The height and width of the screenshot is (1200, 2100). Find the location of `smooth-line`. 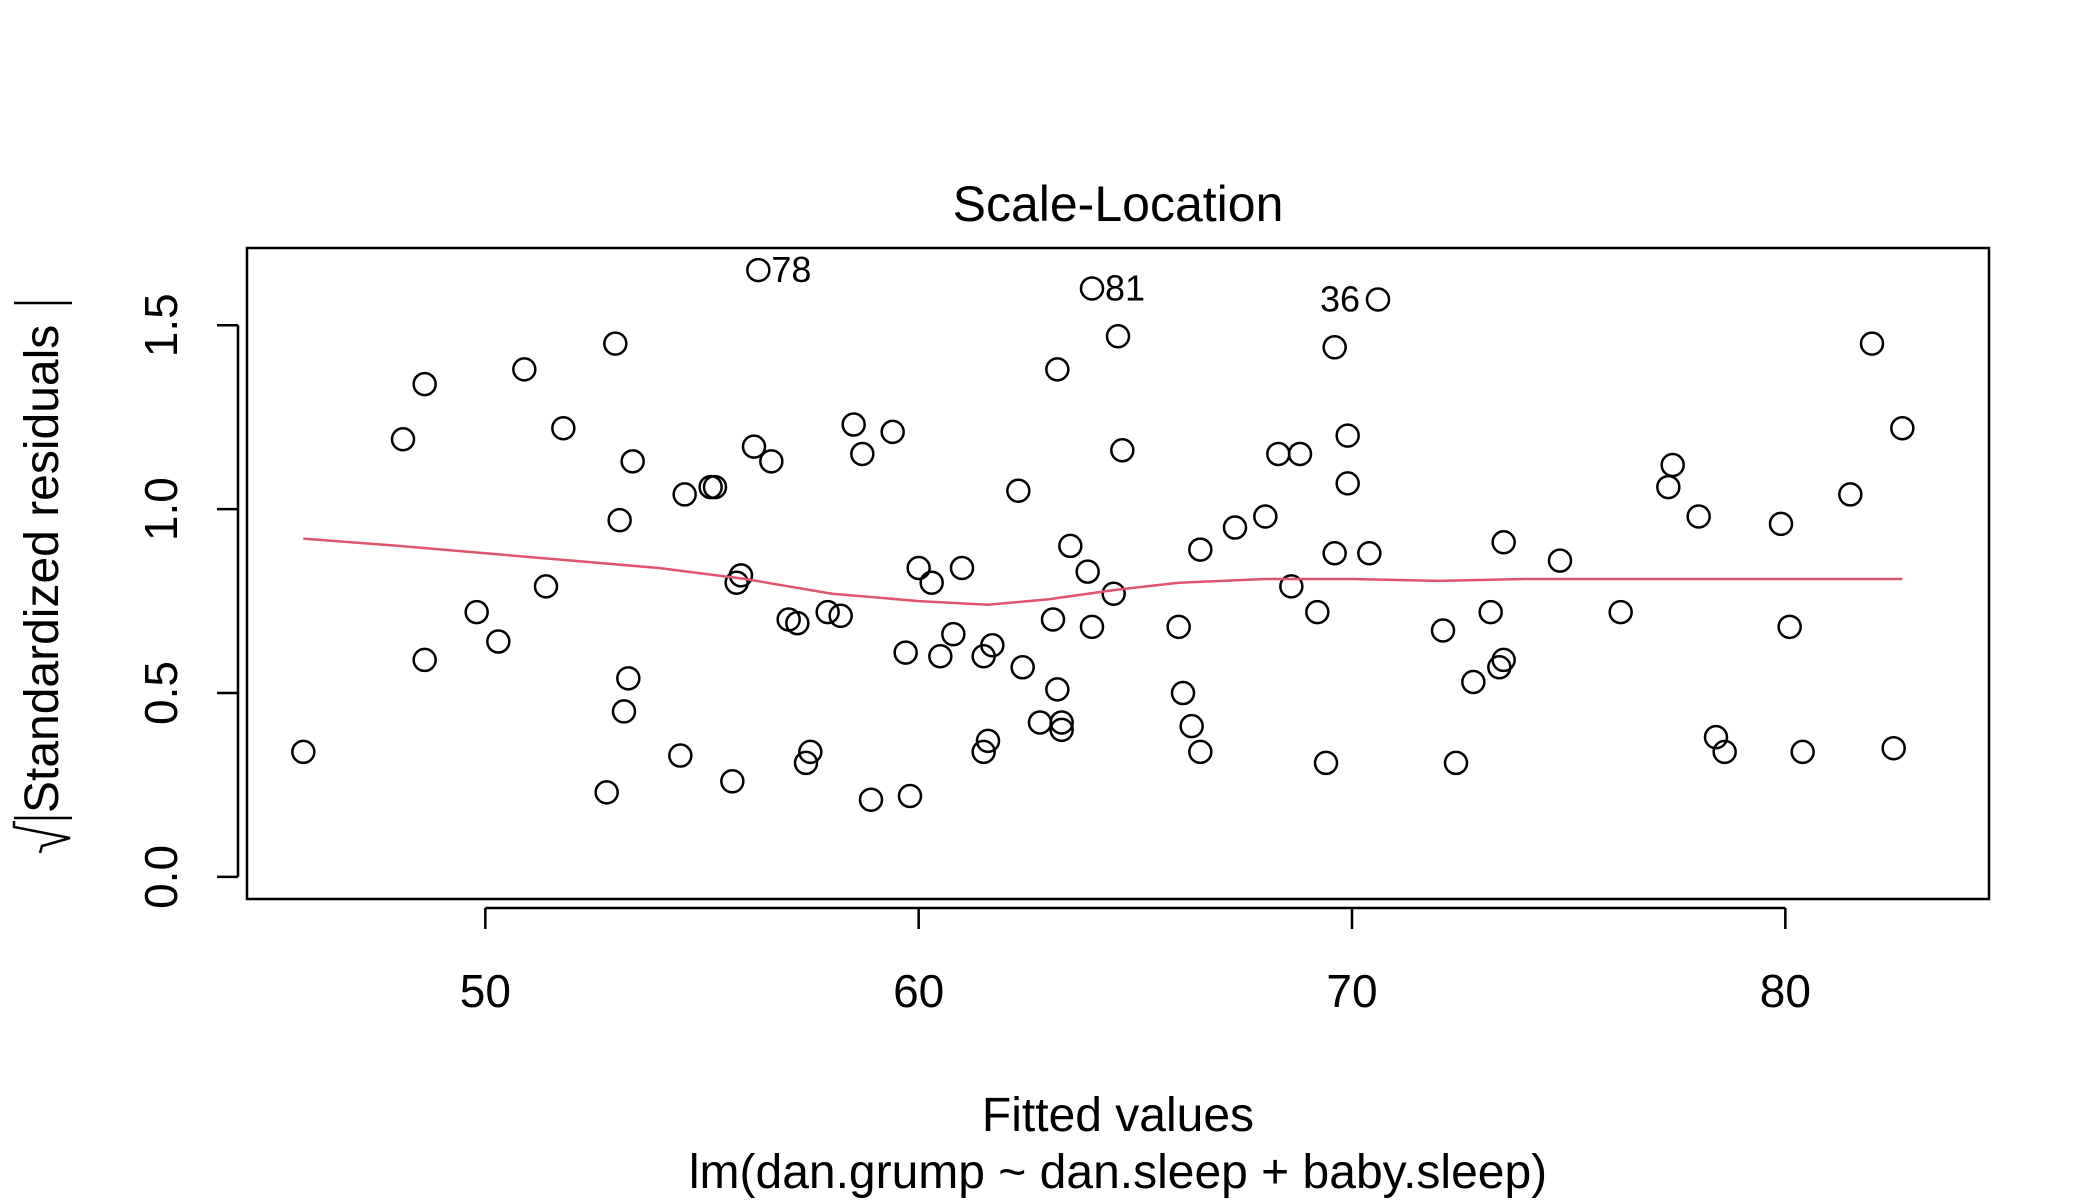

smooth-line is located at coordinates (1103, 572).